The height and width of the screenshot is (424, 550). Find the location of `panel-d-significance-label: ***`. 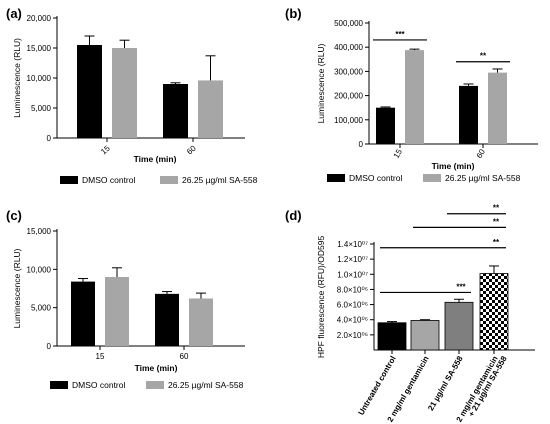

panel-d-significance-label: *** is located at coordinates (461, 286).